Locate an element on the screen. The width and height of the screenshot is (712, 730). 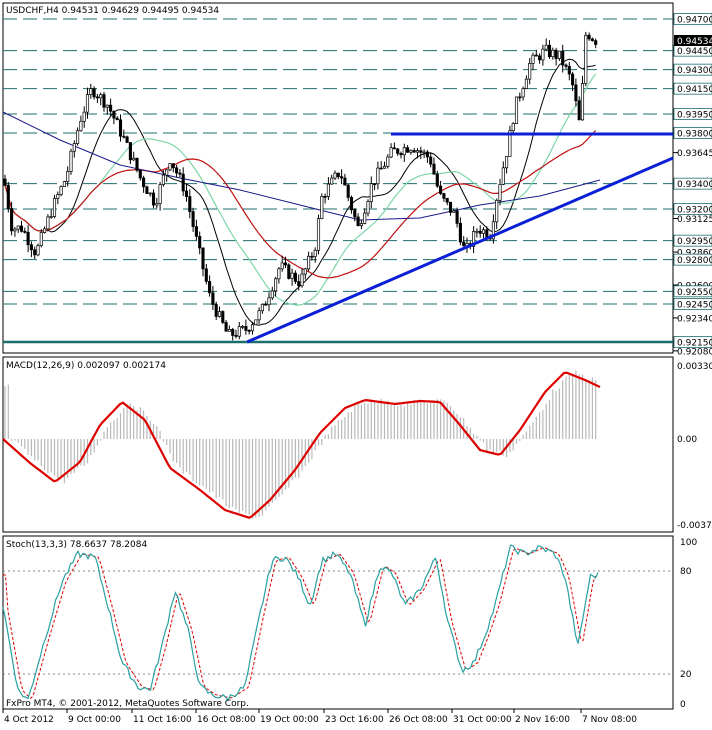
price-scale-label: 0.93645 is located at coordinates (694, 154).